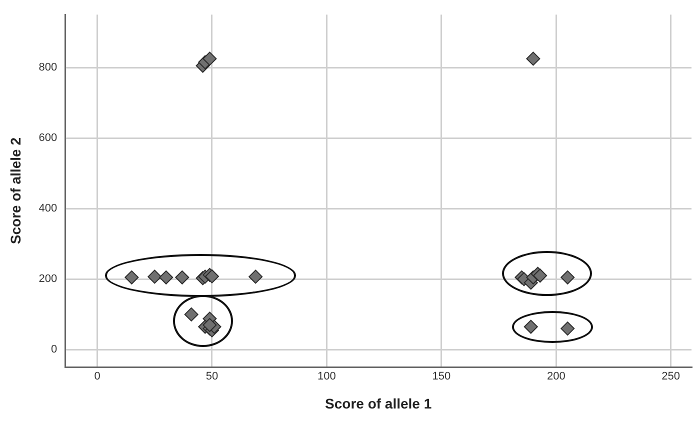  Describe the element at coordinates (48, 279) in the screenshot. I see `y-tick-label: 200` at that location.